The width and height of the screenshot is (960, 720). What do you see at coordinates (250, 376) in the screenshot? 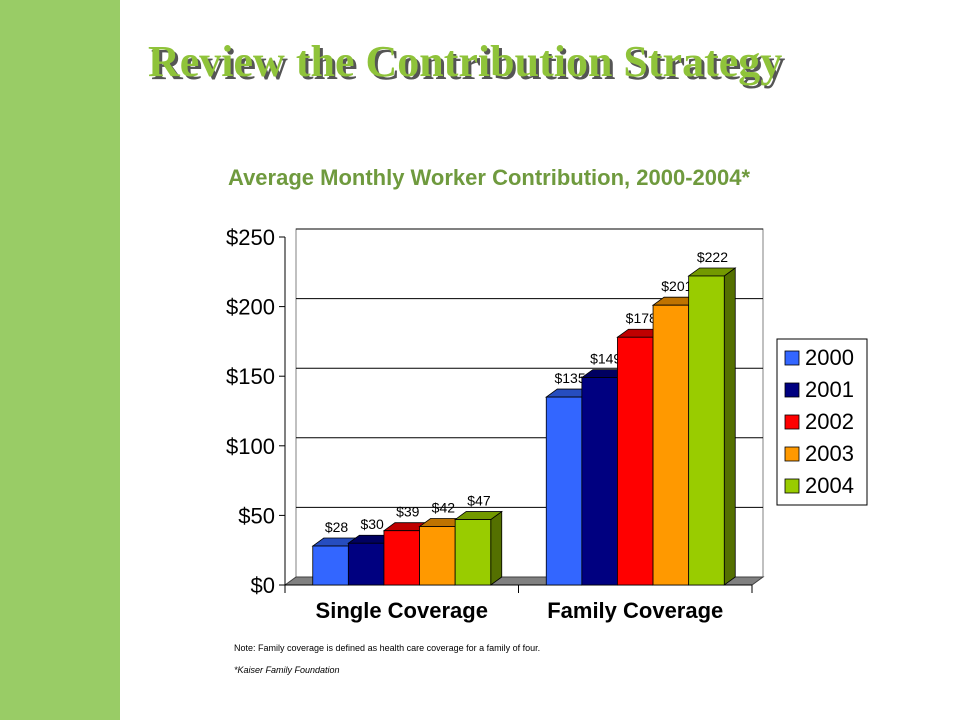
I see `y-tick-label: $150` at bounding box center [250, 376].